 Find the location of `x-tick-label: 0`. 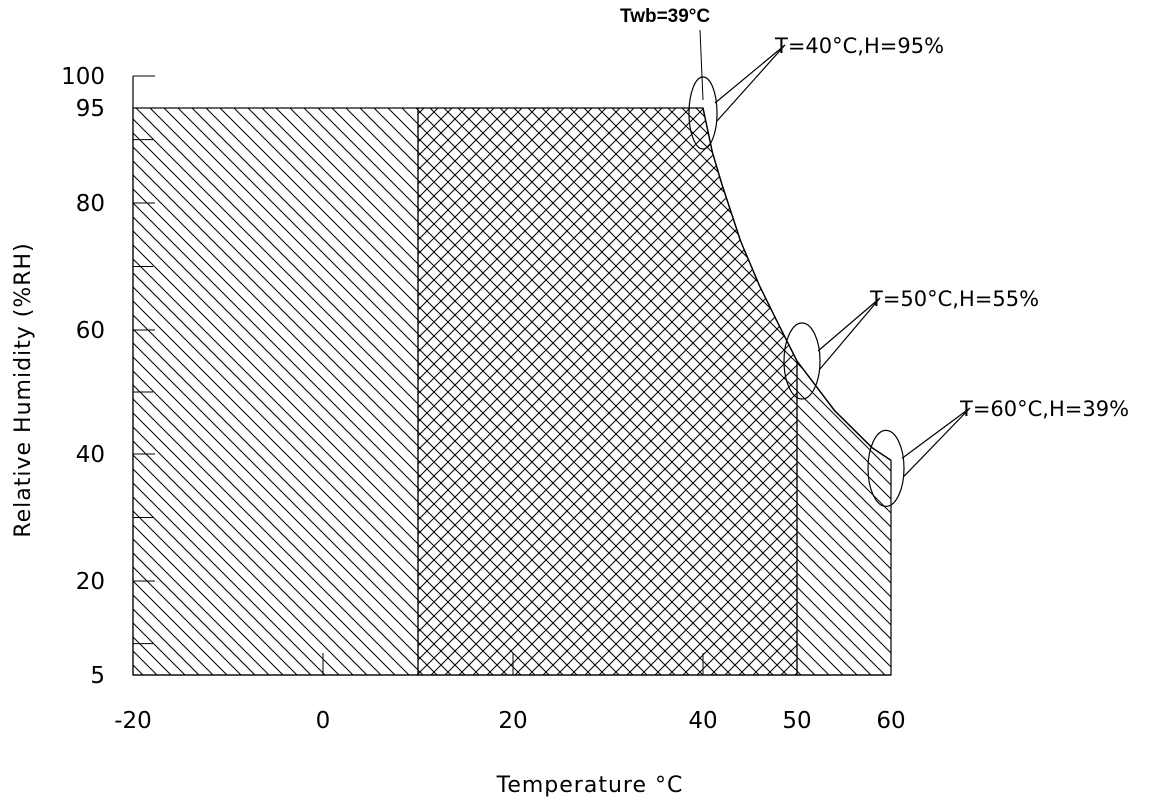

x-tick-label: 0 is located at coordinates (323, 721).